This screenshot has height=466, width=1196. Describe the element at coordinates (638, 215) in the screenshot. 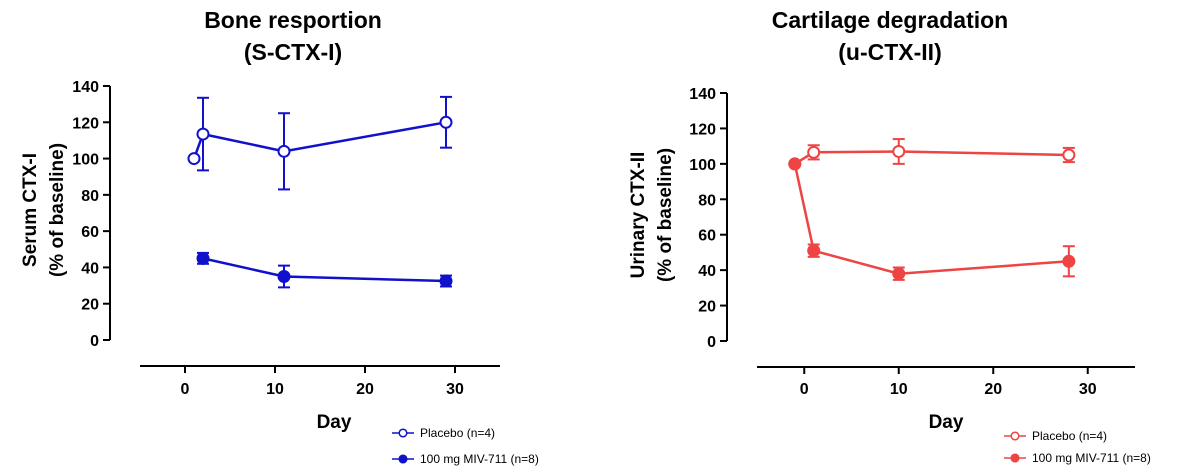

I see `y-axis-label-line-1: Urinary CTX-II` at that location.